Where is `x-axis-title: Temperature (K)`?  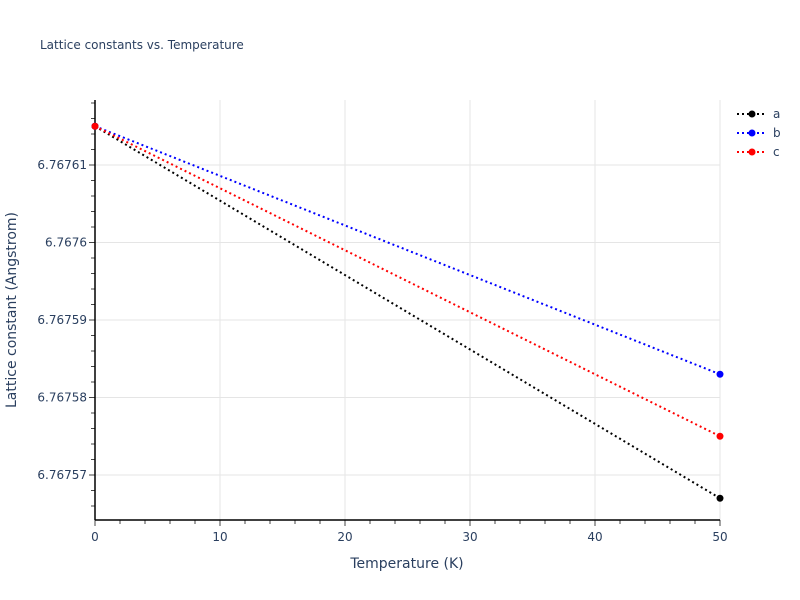
x-axis-title: Temperature (K) is located at coordinates (406, 564).